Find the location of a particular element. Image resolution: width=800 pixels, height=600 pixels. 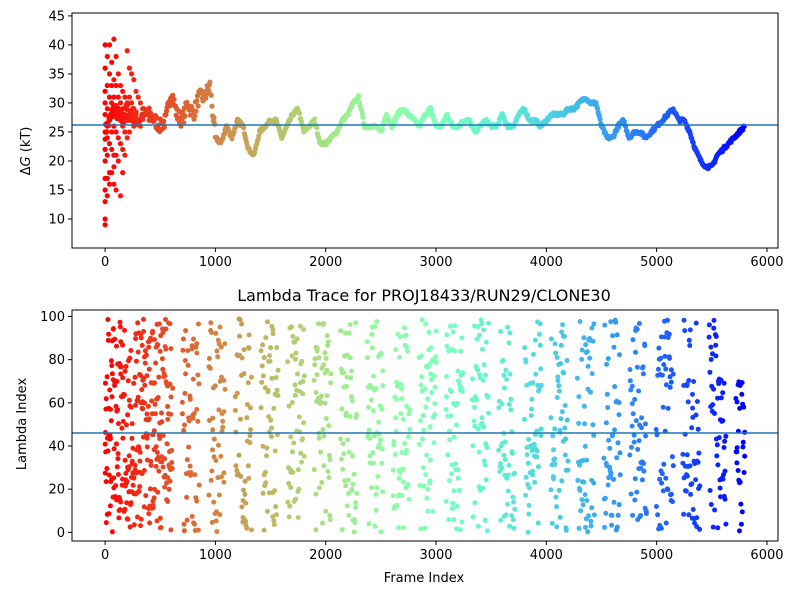

x-tick-label: 0 is located at coordinates (105, 555).